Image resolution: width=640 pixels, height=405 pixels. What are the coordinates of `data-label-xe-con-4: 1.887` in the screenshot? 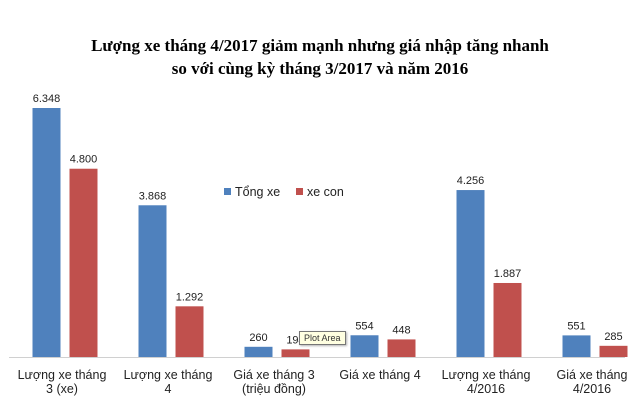 It's located at (508, 274).